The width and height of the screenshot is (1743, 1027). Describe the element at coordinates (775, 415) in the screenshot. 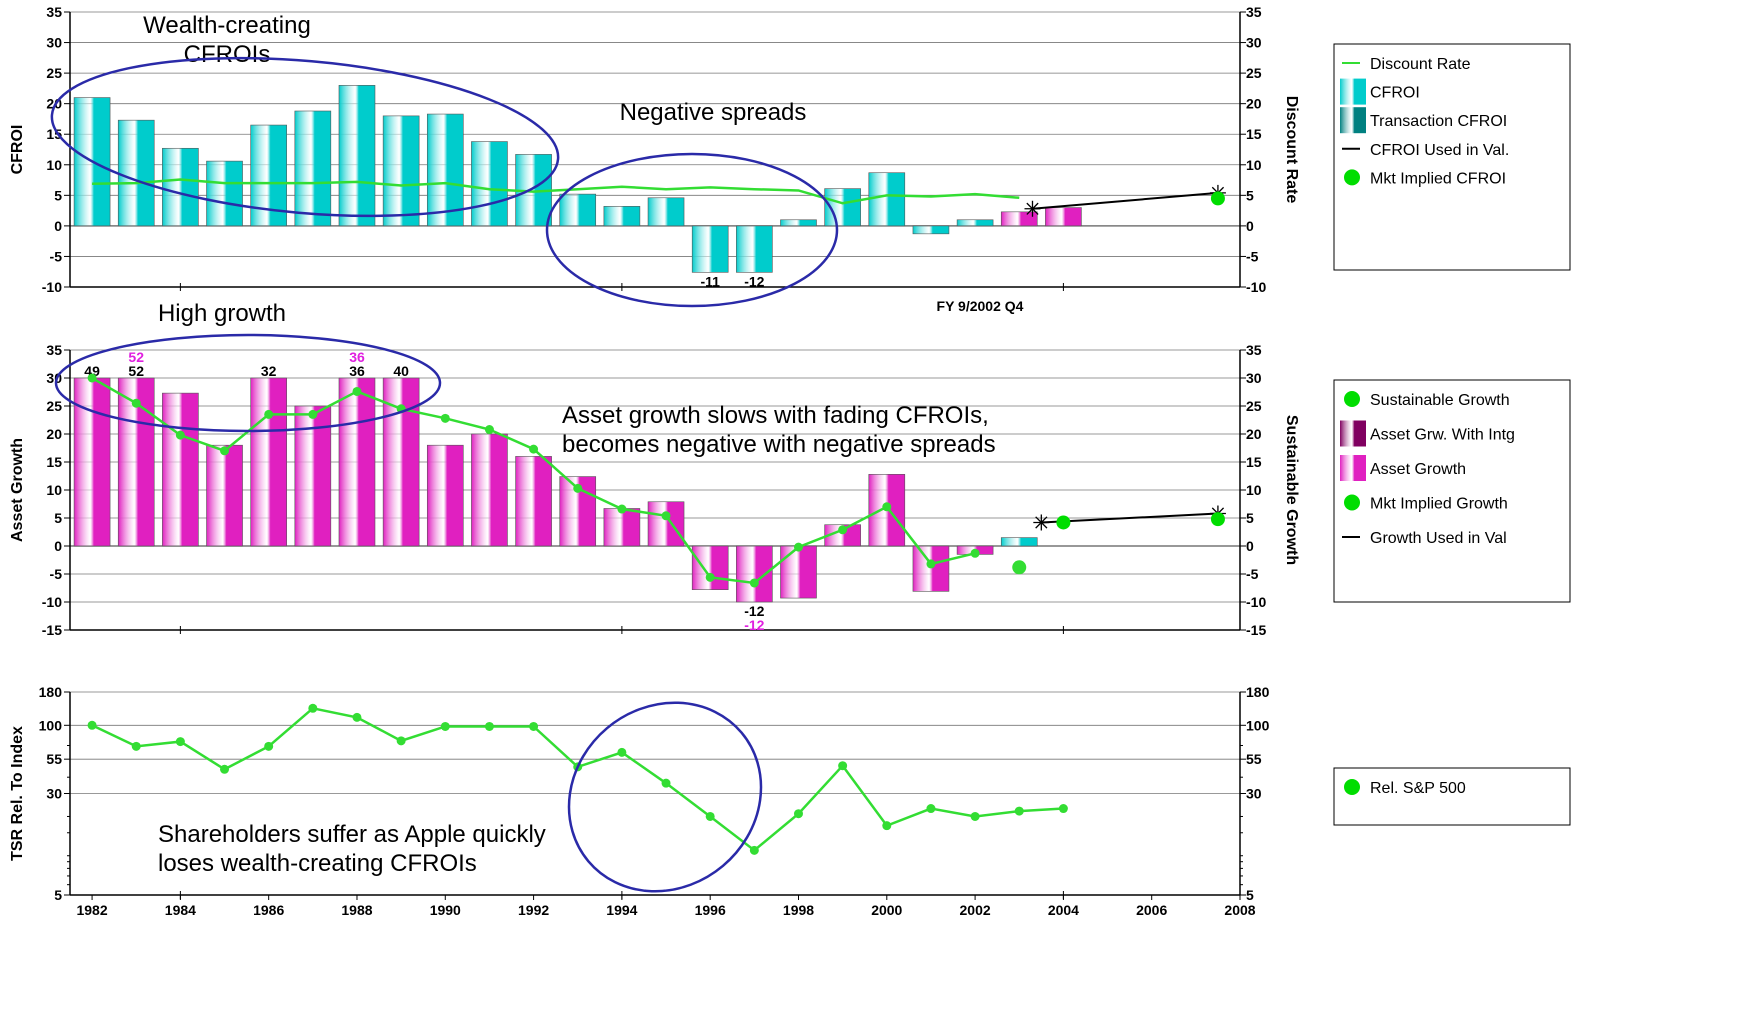

I see `annotation-line: Asset growth slows with fading CFROIs,` at that location.